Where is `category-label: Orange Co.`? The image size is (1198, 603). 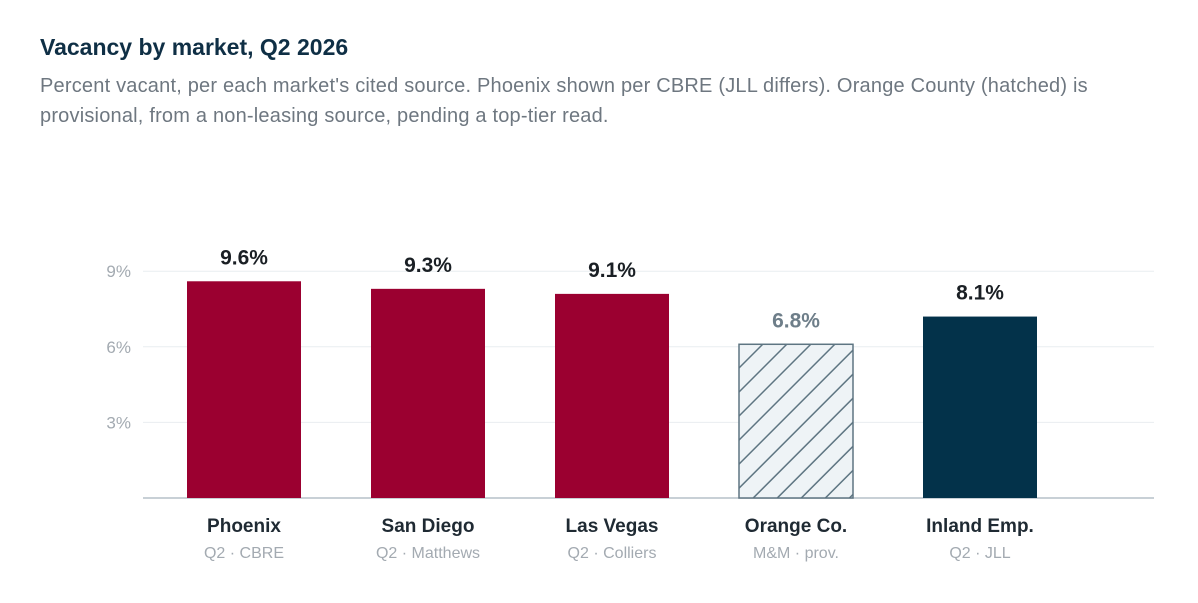 category-label: Orange Co. is located at coordinates (796, 526).